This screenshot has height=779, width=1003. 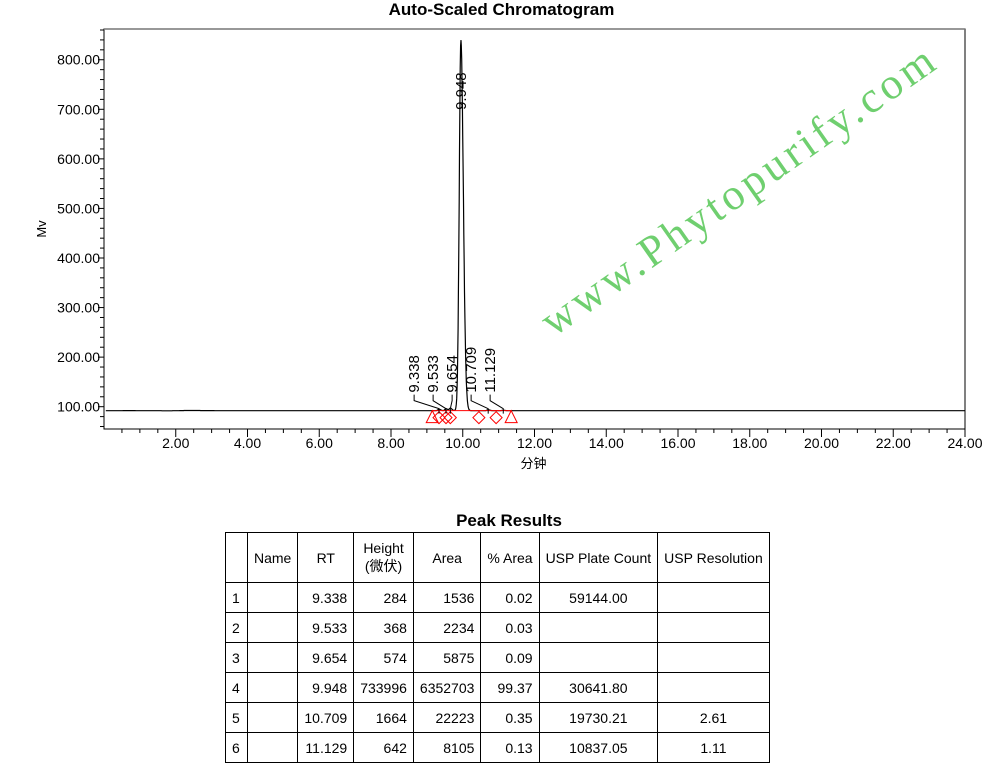 I want to click on table-cell: 2.61, so click(x=713, y=717).